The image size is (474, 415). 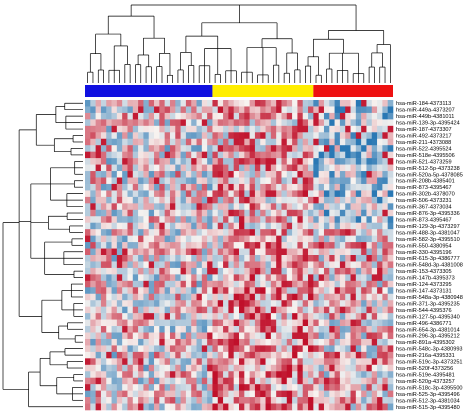 What do you see at coordinates (424, 246) in the screenshot?
I see `row-label: hsa-miR-550-4380954` at bounding box center [424, 246].